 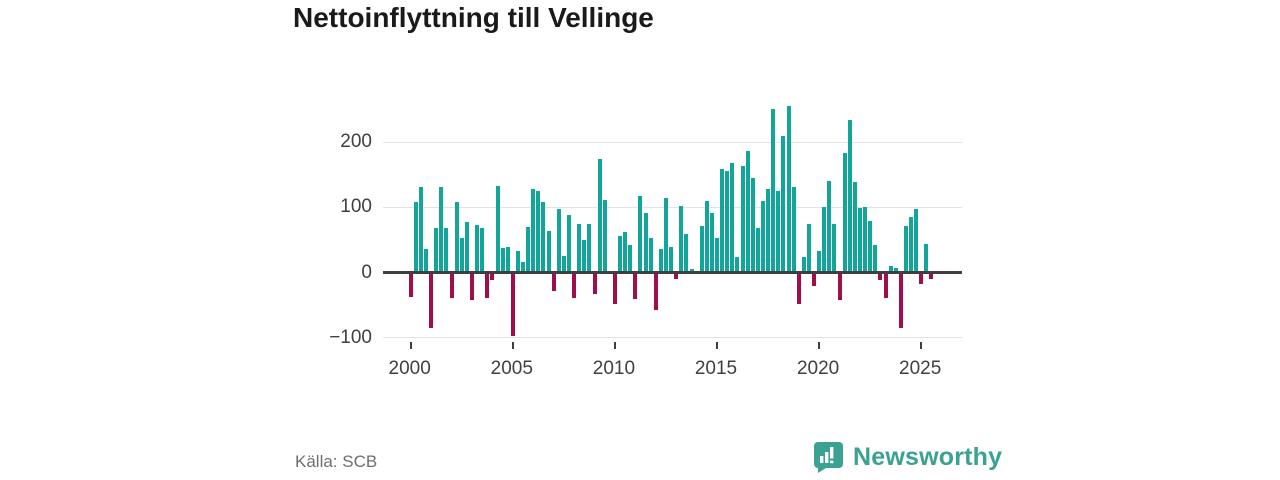 I want to click on bar-2012-q1, so click(x=655, y=292).